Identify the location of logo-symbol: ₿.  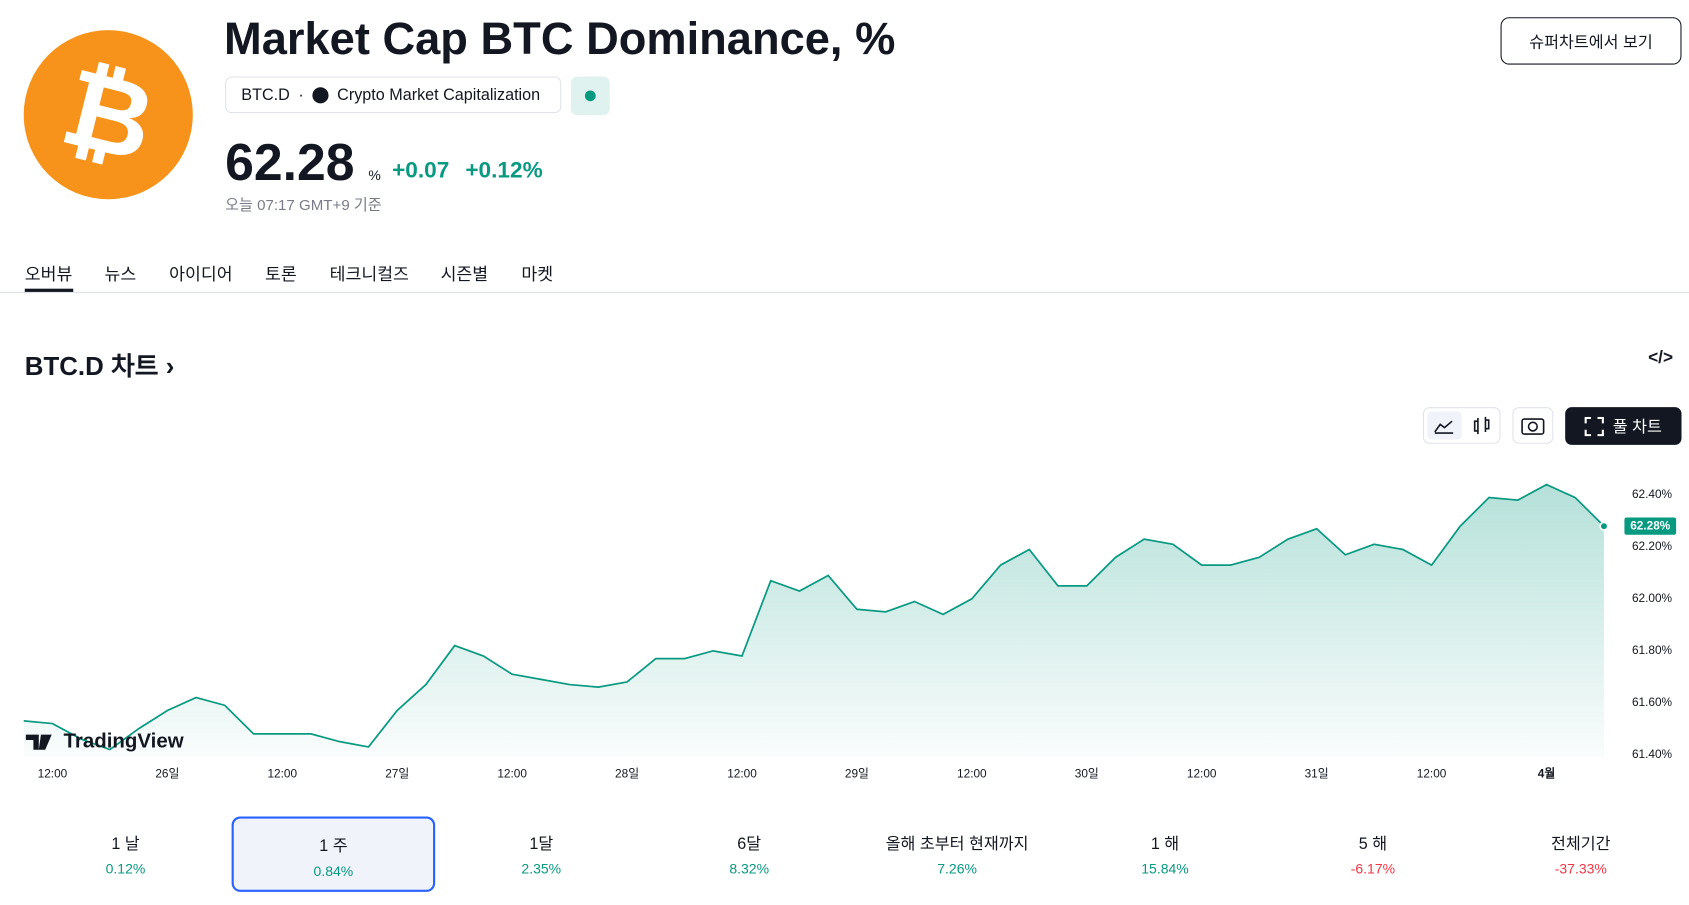
(108, 115).